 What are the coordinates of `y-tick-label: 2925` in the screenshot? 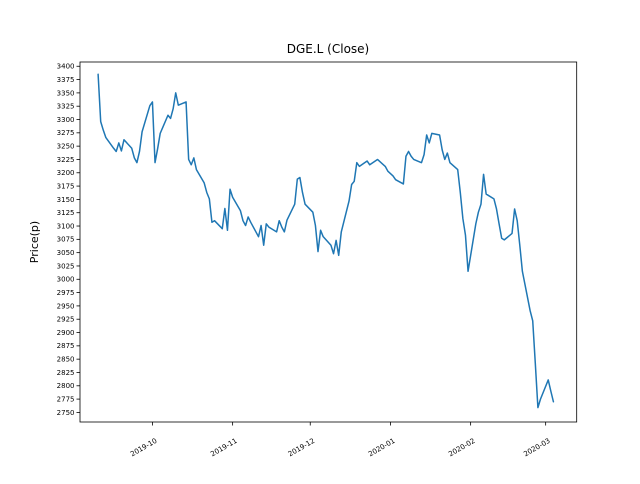 It's located at (66, 320).